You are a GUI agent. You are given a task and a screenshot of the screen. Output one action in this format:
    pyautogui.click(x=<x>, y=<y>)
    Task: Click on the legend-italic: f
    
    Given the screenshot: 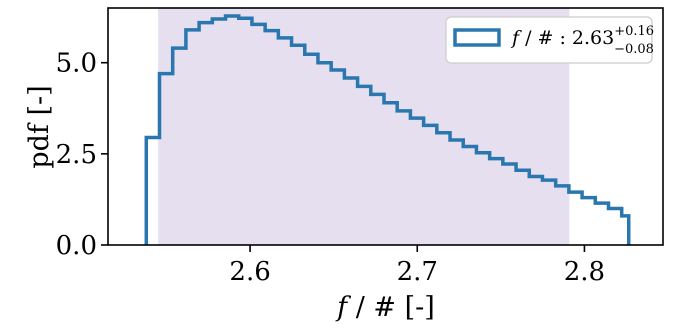 What is the action you would take?
    pyautogui.click(x=516, y=38)
    